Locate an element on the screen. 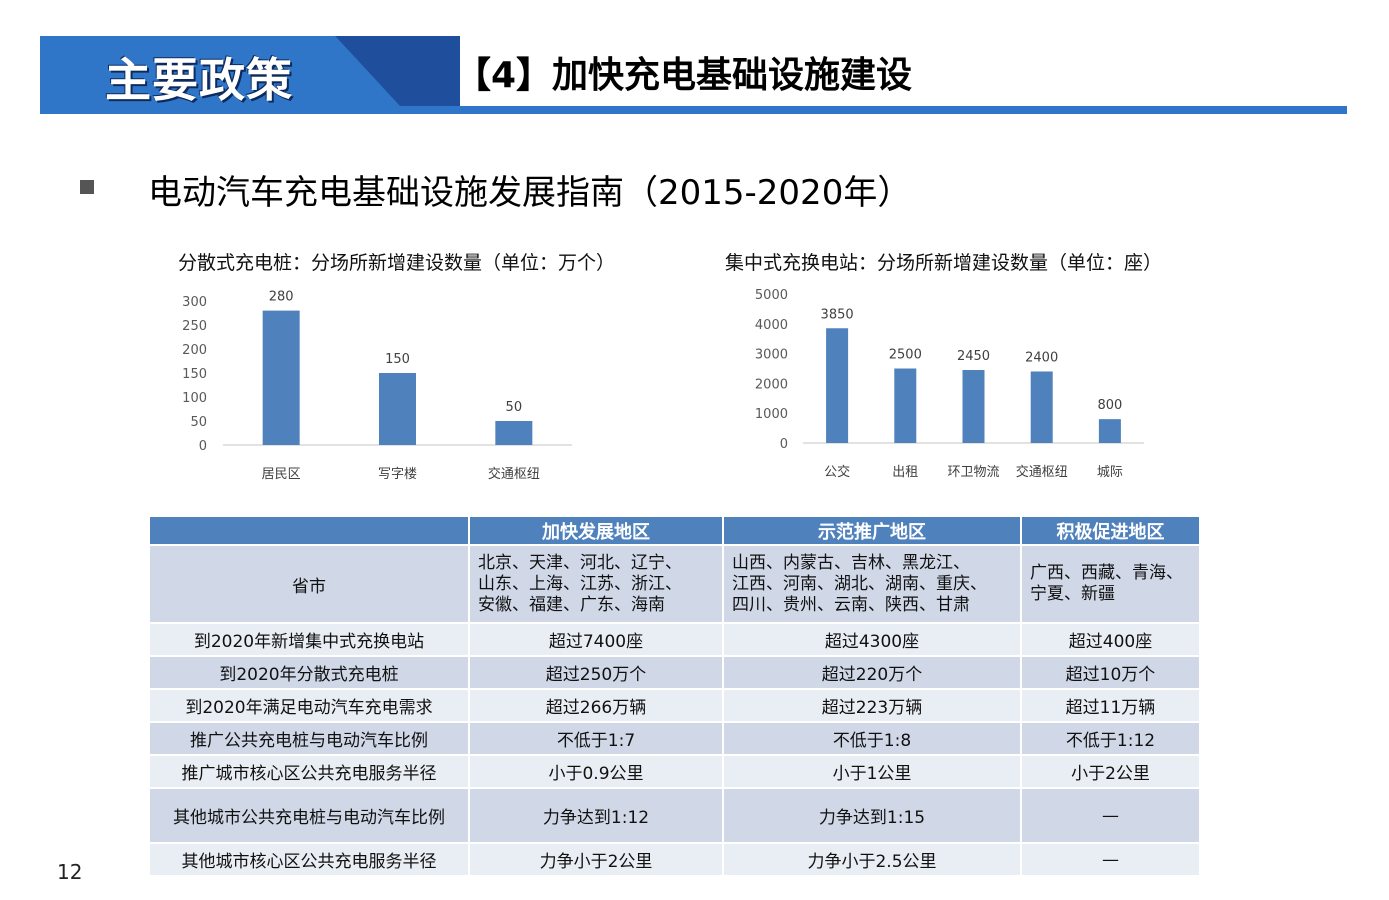  table-cell: 力争达到1:12 is located at coordinates (596, 815).